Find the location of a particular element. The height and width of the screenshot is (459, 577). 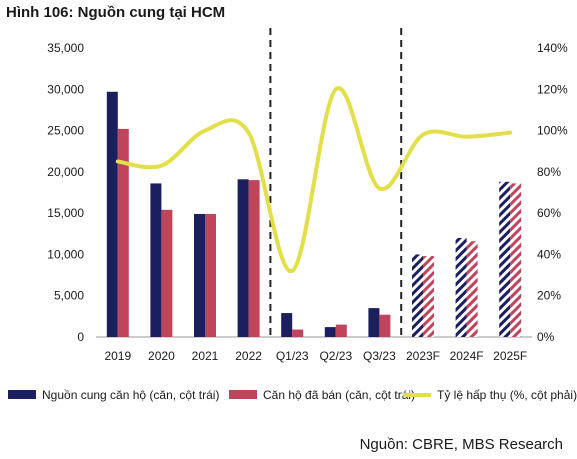

y-left-tick-label: 5,000 is located at coordinates (69, 296).